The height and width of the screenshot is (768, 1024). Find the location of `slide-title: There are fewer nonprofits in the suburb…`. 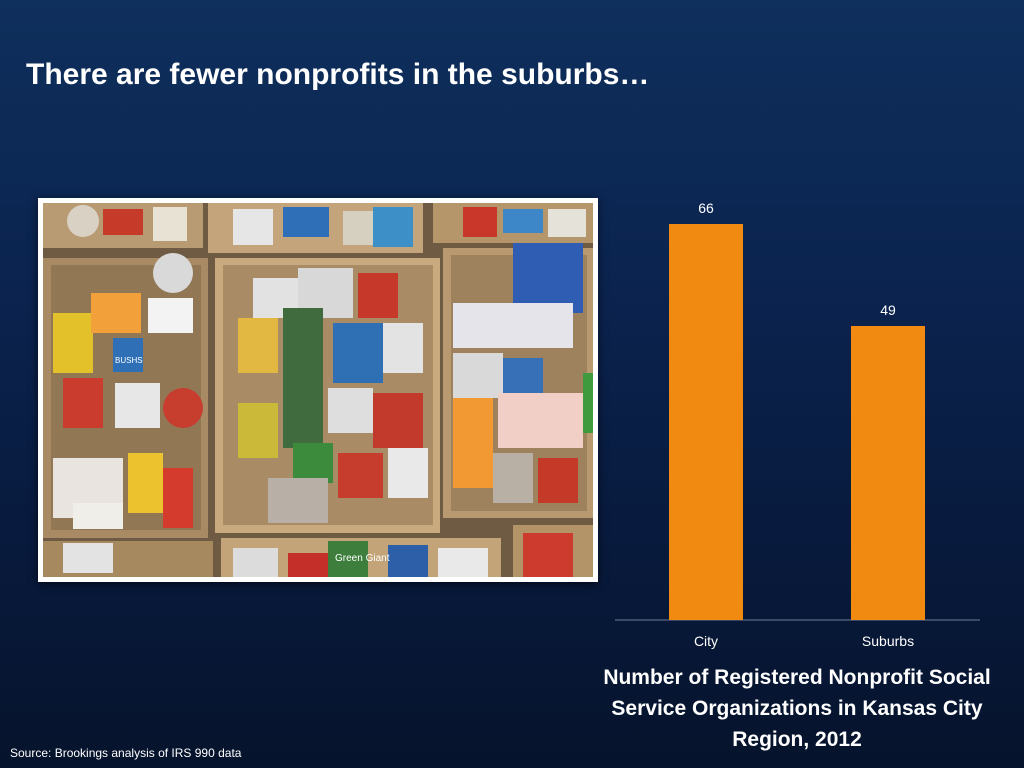

slide-title: There are fewer nonprofits in the suburb… is located at coordinates (338, 74).